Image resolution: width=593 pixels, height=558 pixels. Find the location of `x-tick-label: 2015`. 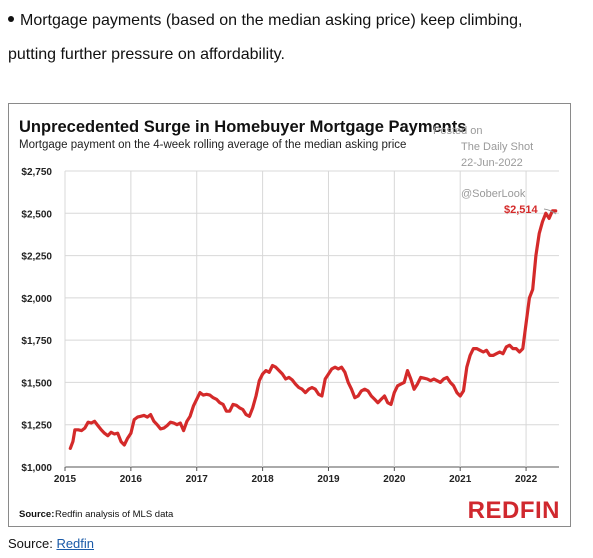

x-tick-label: 2015 is located at coordinates (65, 479).